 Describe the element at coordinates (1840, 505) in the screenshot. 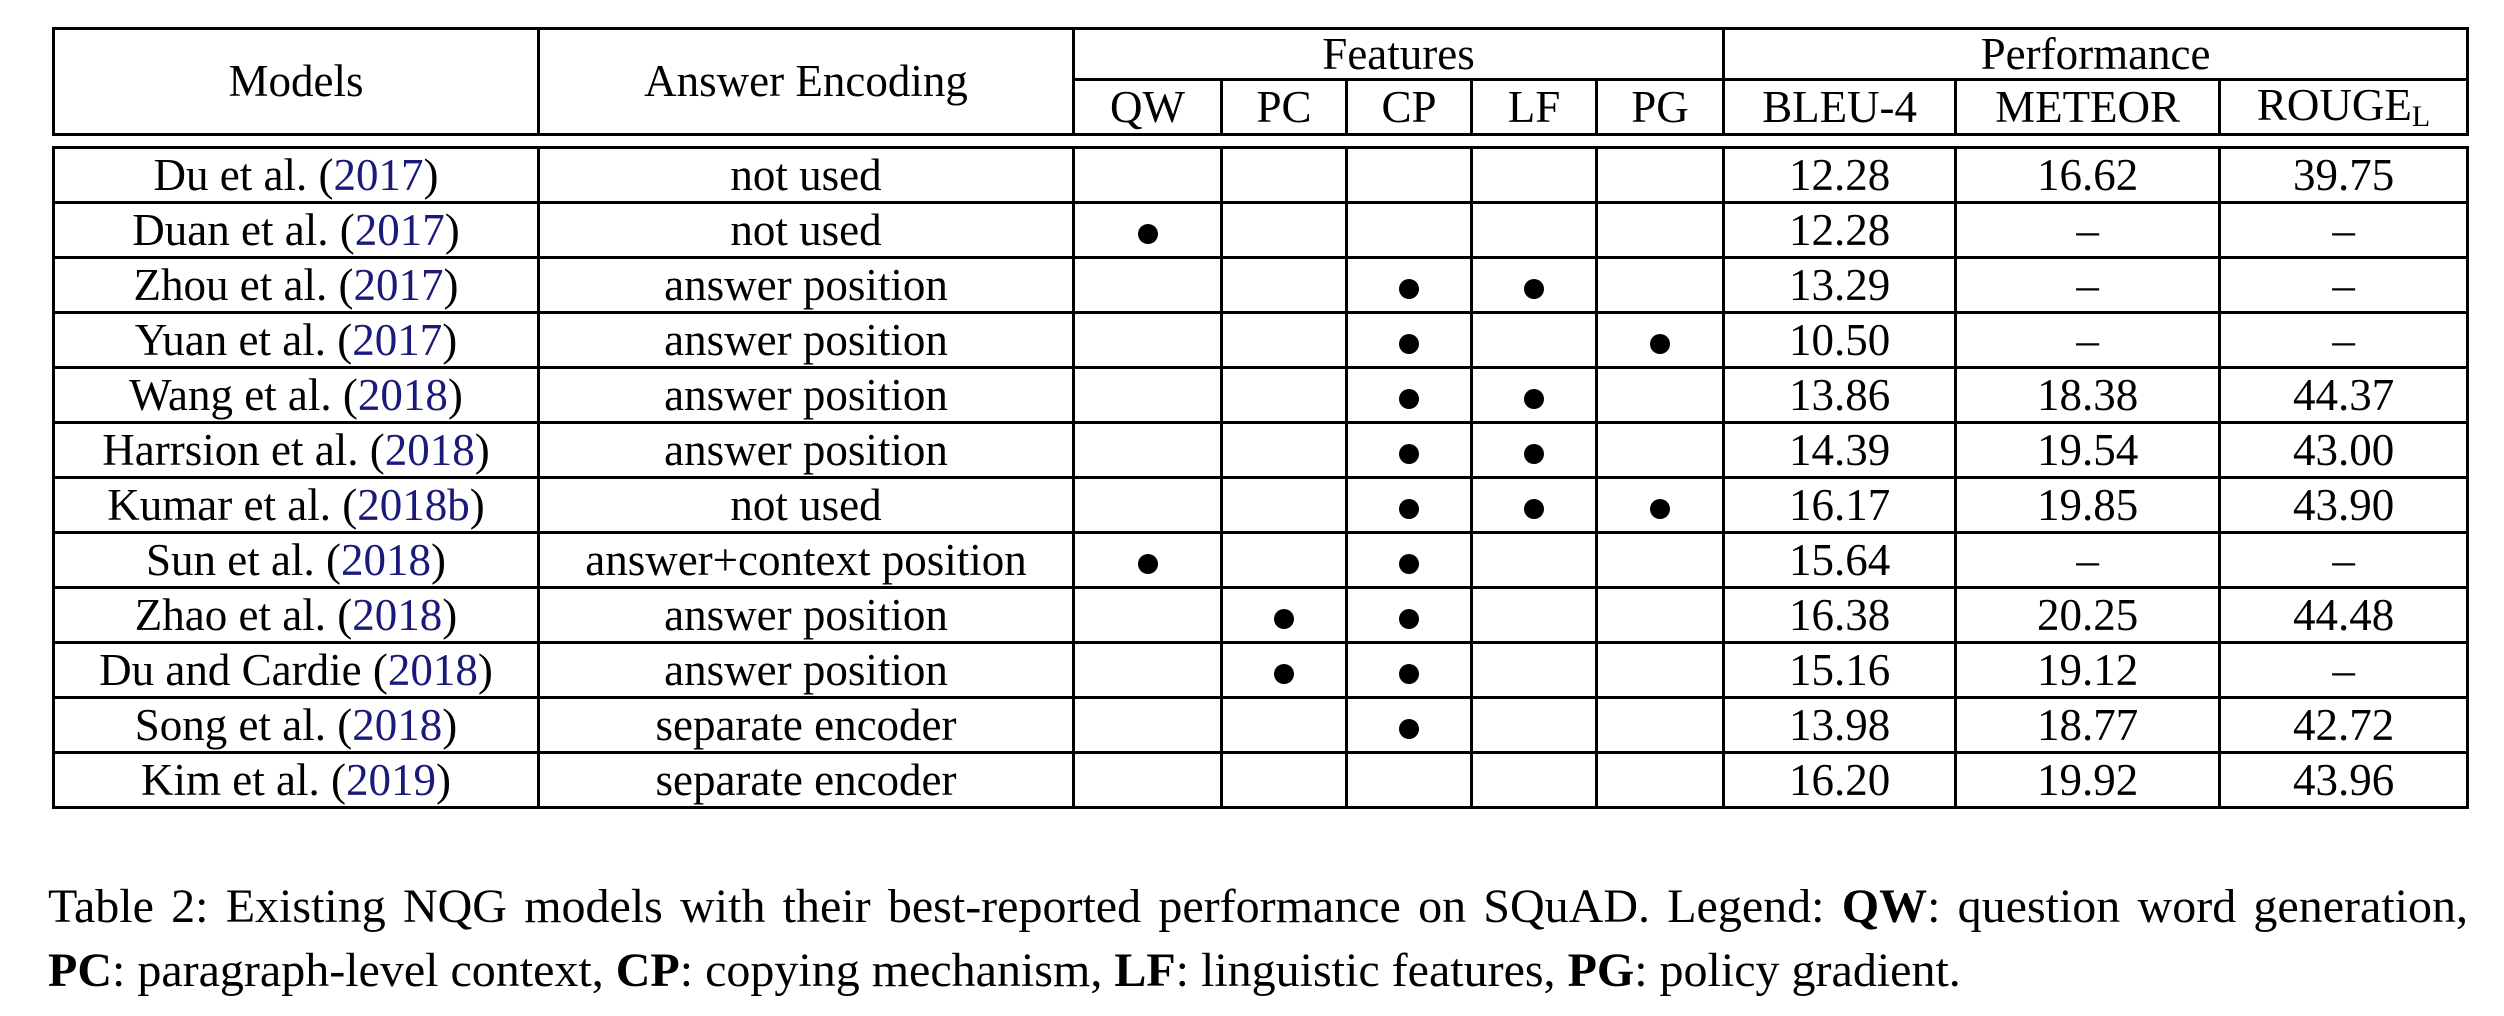

I see `metric-bleu-cell: 16.17` at that location.